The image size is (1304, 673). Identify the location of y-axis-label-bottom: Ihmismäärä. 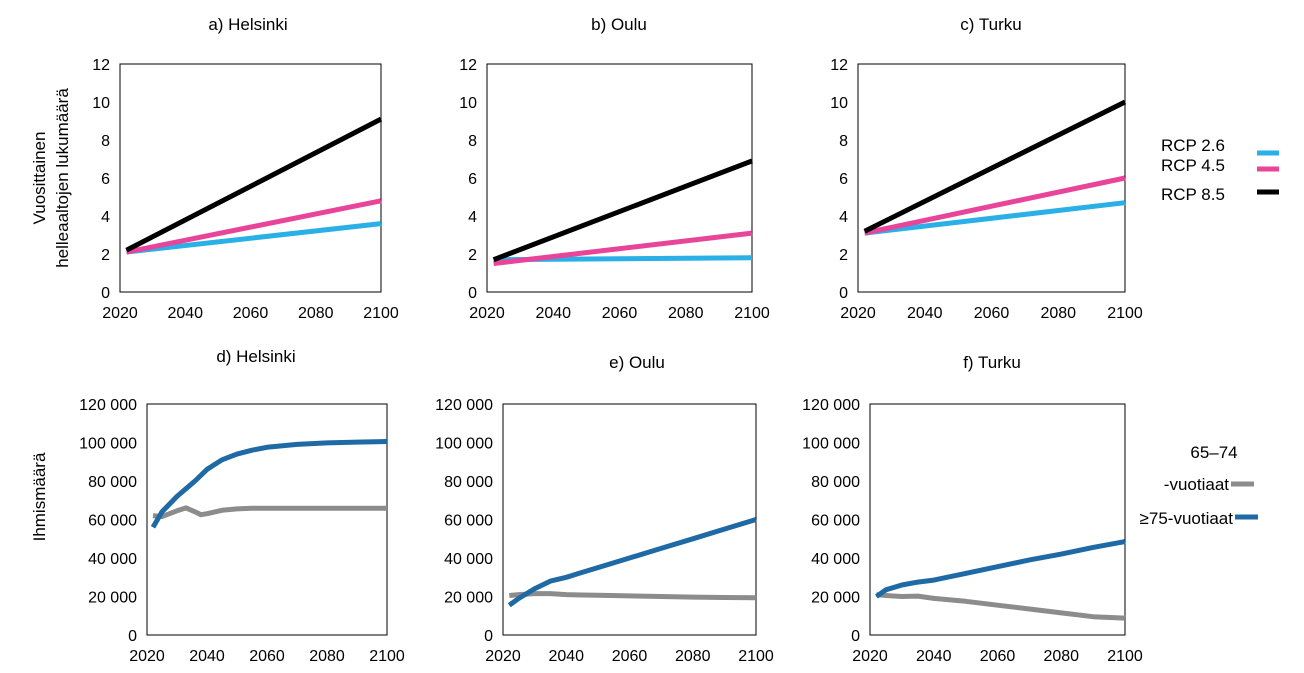
(39, 496).